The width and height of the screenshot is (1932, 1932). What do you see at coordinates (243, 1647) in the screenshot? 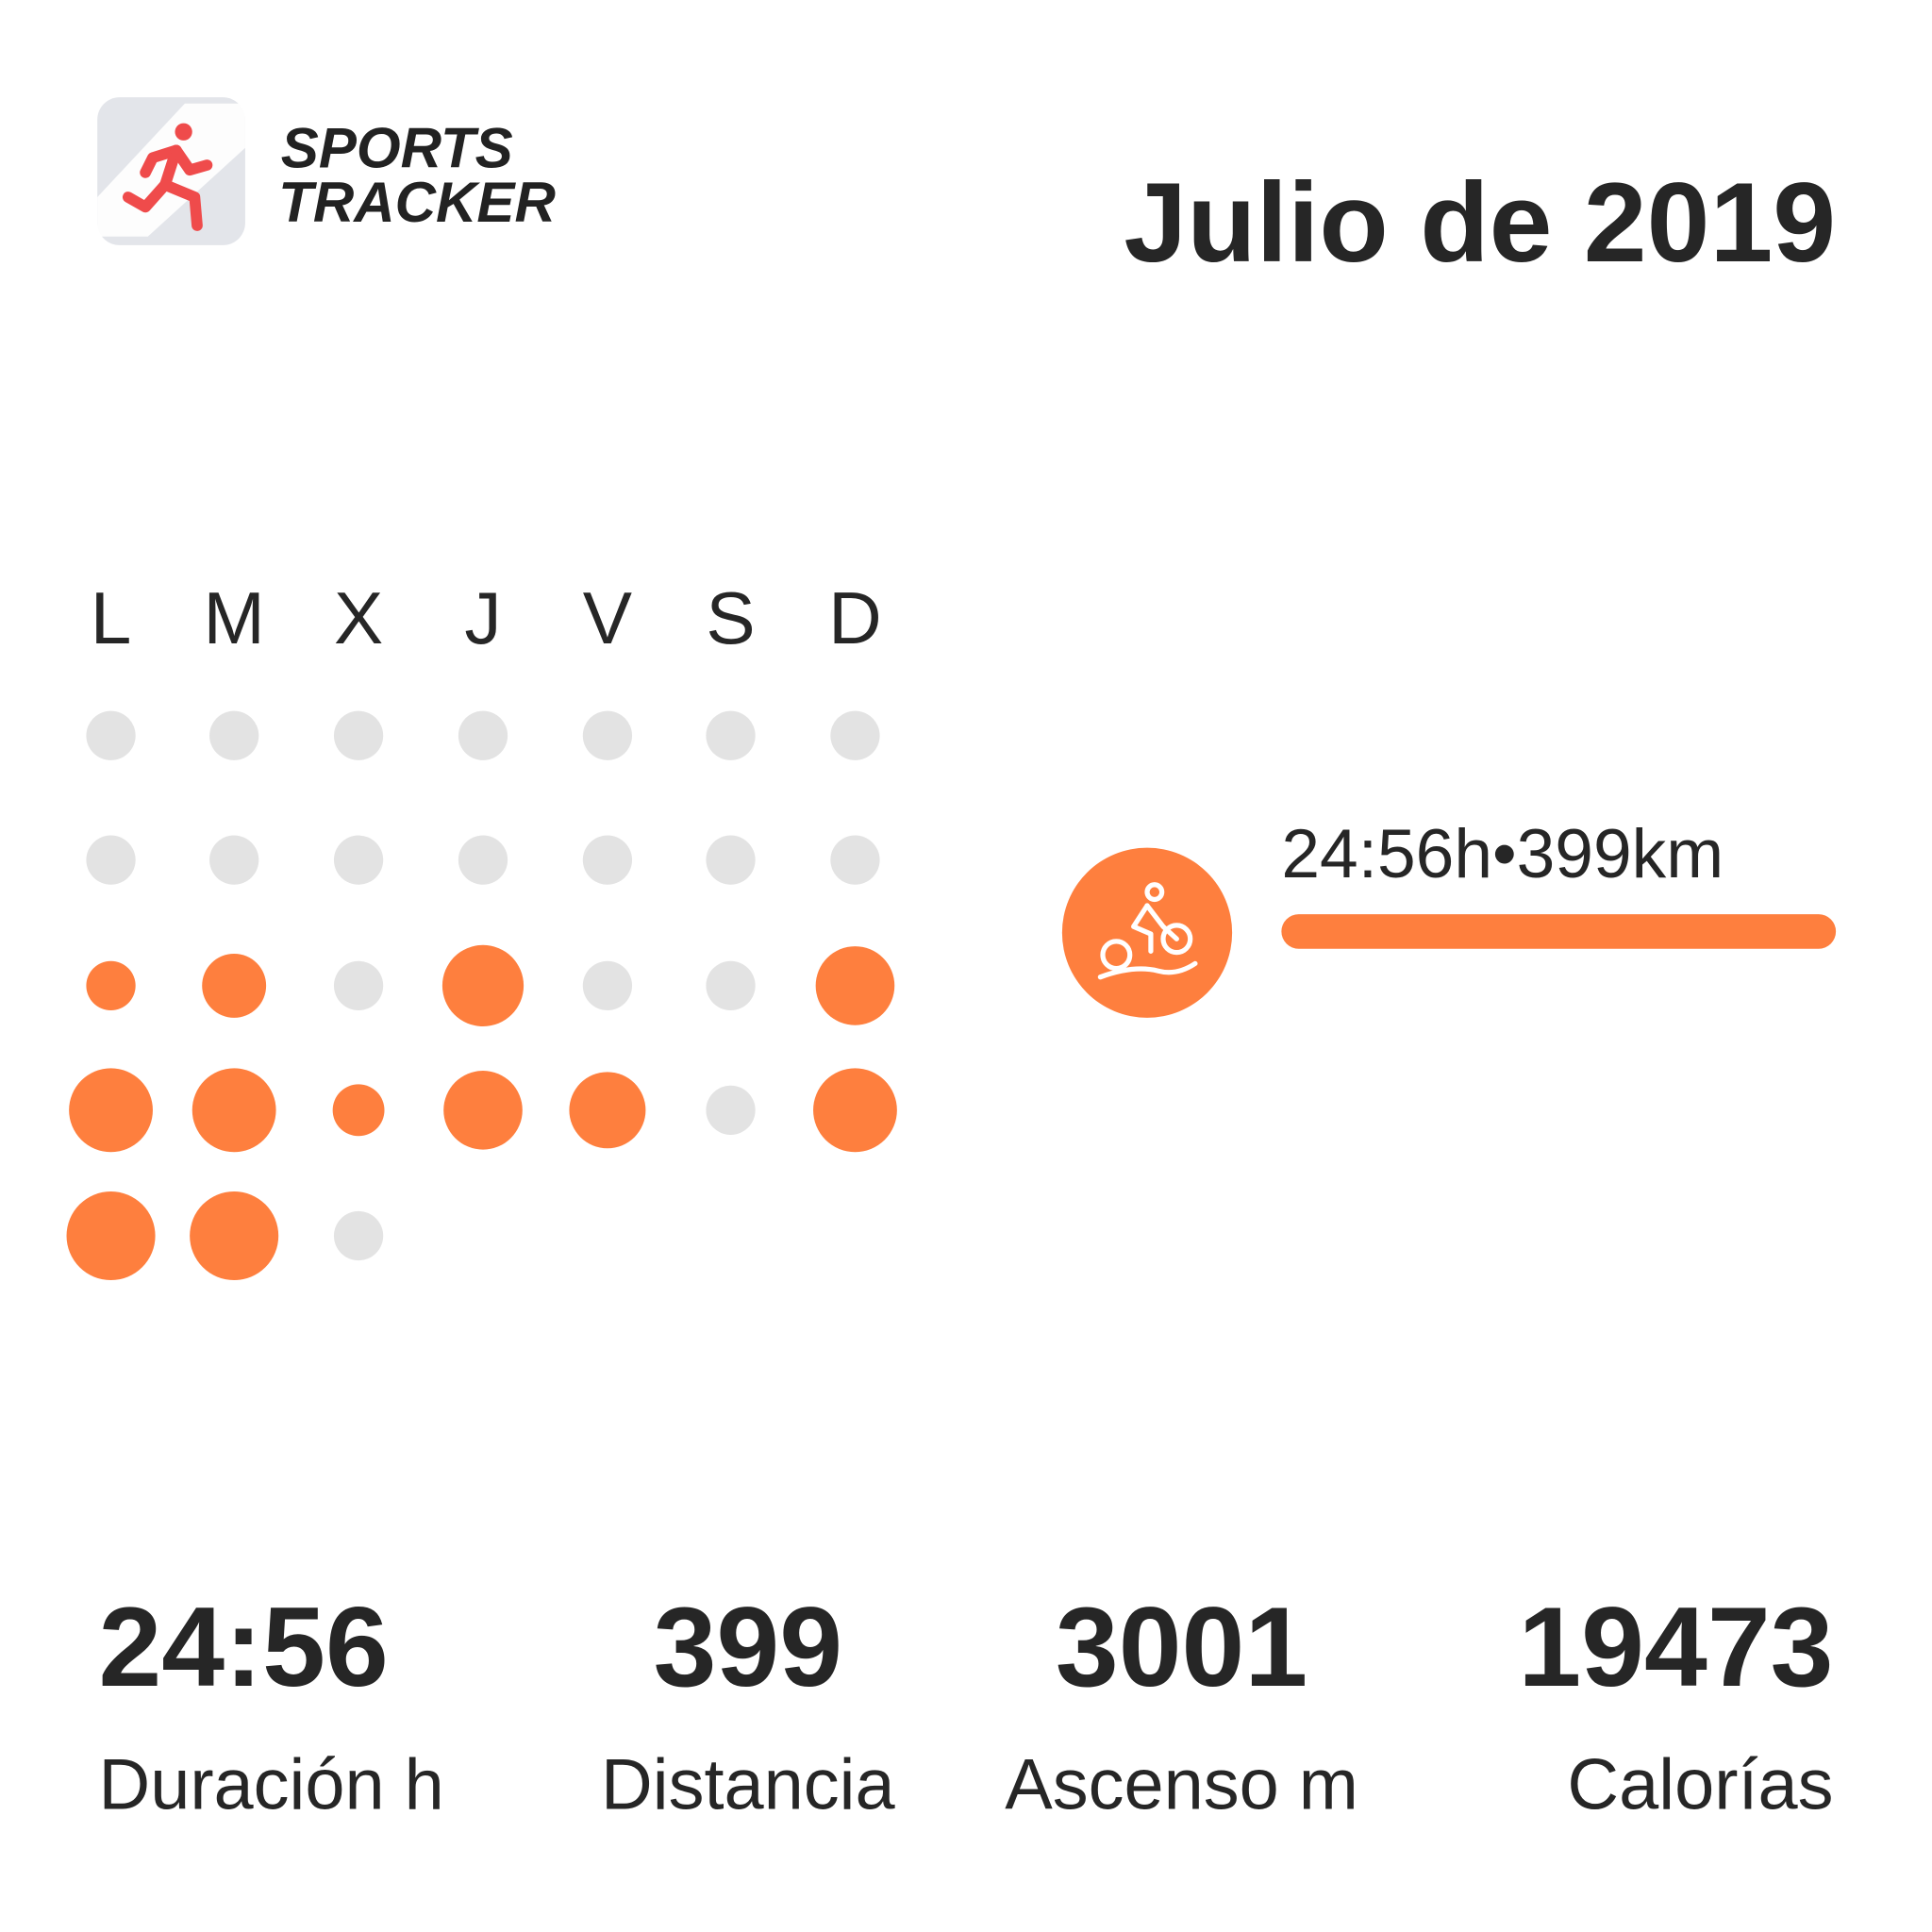
I see `stat-value: 24:56` at bounding box center [243, 1647].